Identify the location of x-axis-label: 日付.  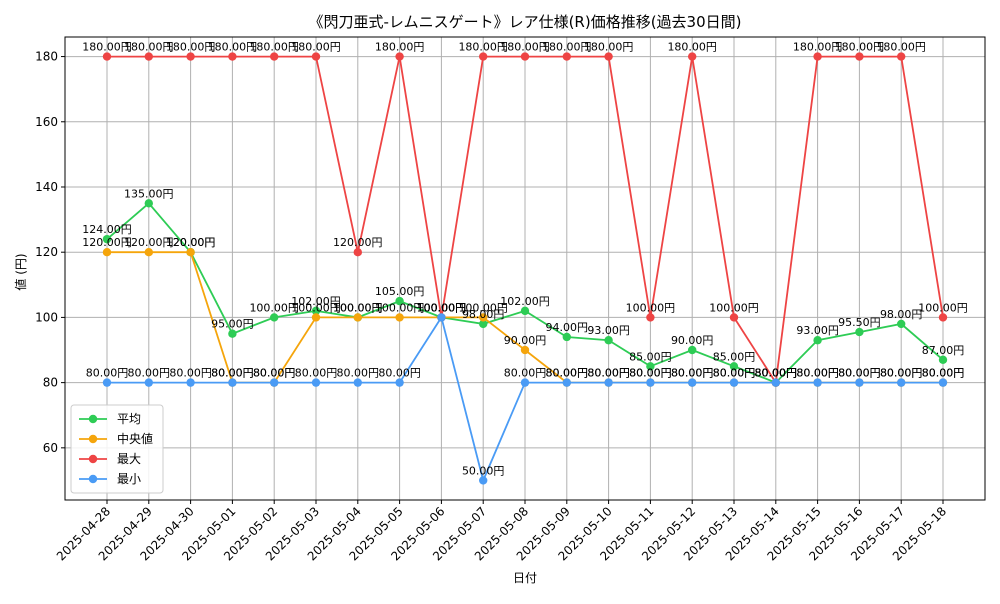
(525, 578).